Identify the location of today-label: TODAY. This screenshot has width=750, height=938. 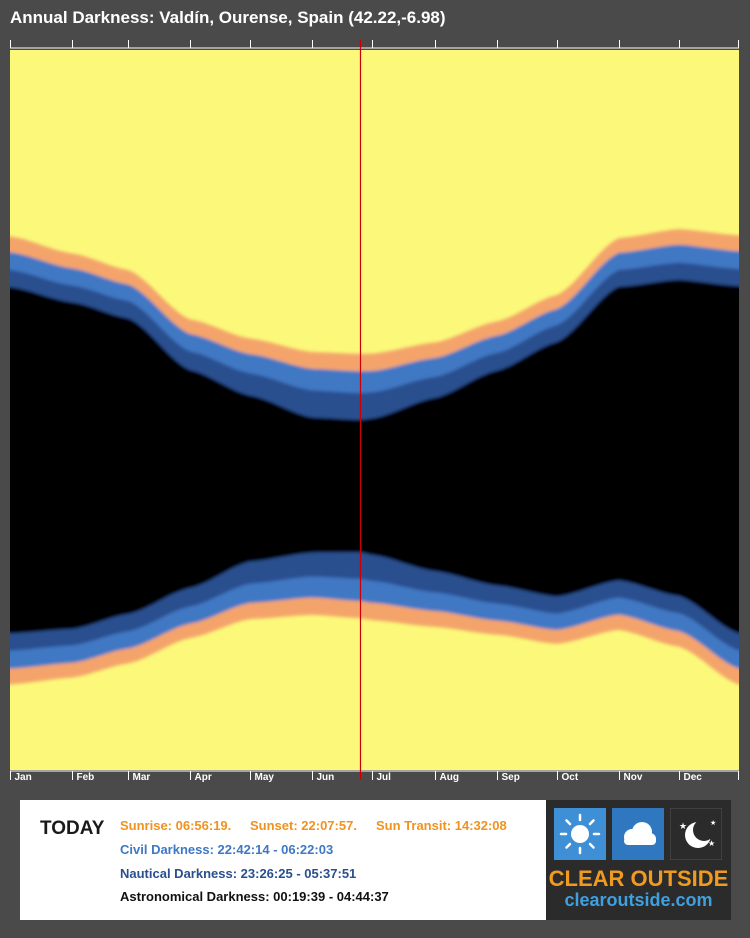
(72, 828).